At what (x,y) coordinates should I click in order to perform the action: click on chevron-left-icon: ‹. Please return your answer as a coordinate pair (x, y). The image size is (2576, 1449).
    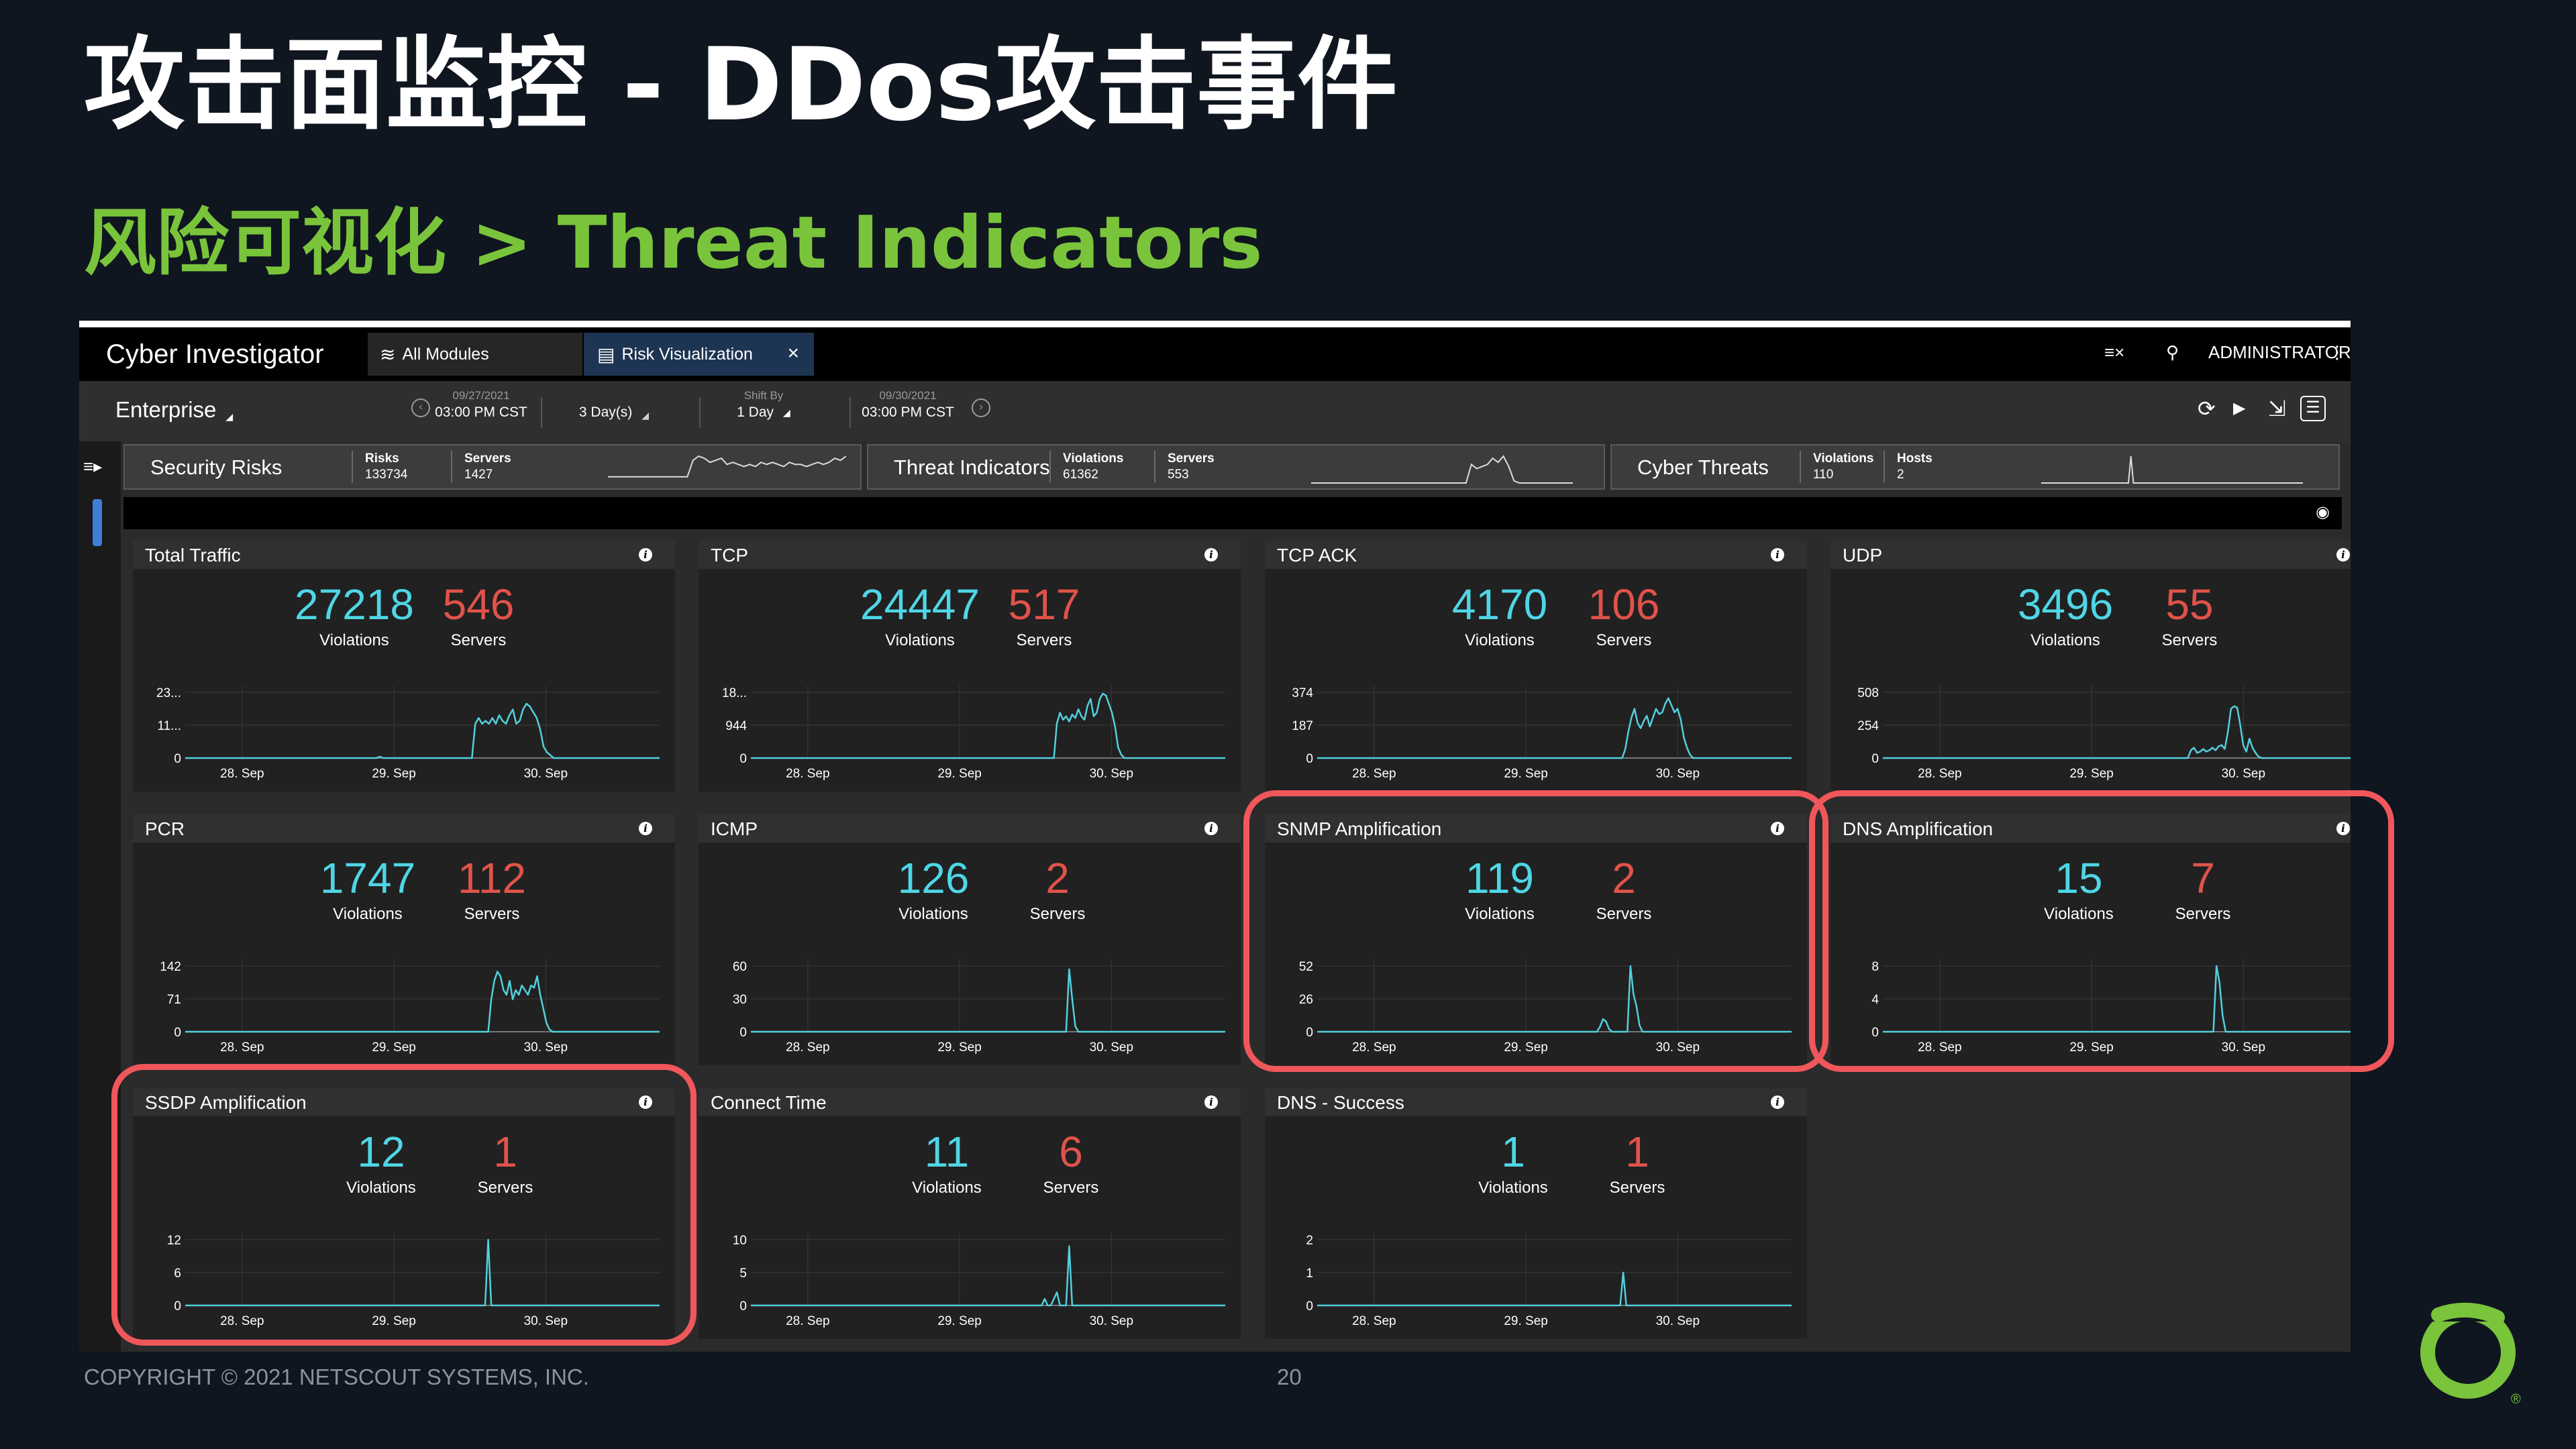
    Looking at the image, I should click on (420, 407).